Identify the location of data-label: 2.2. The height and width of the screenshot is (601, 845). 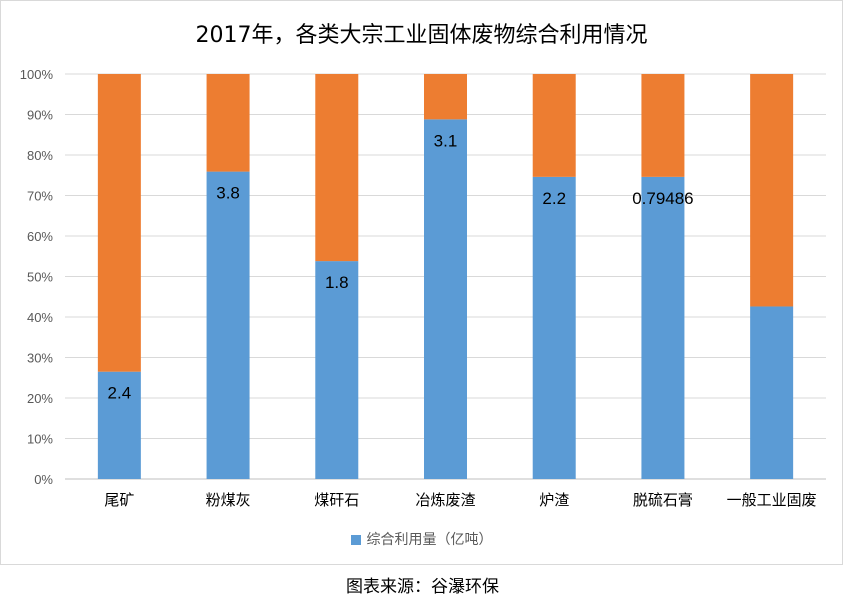
(554, 198).